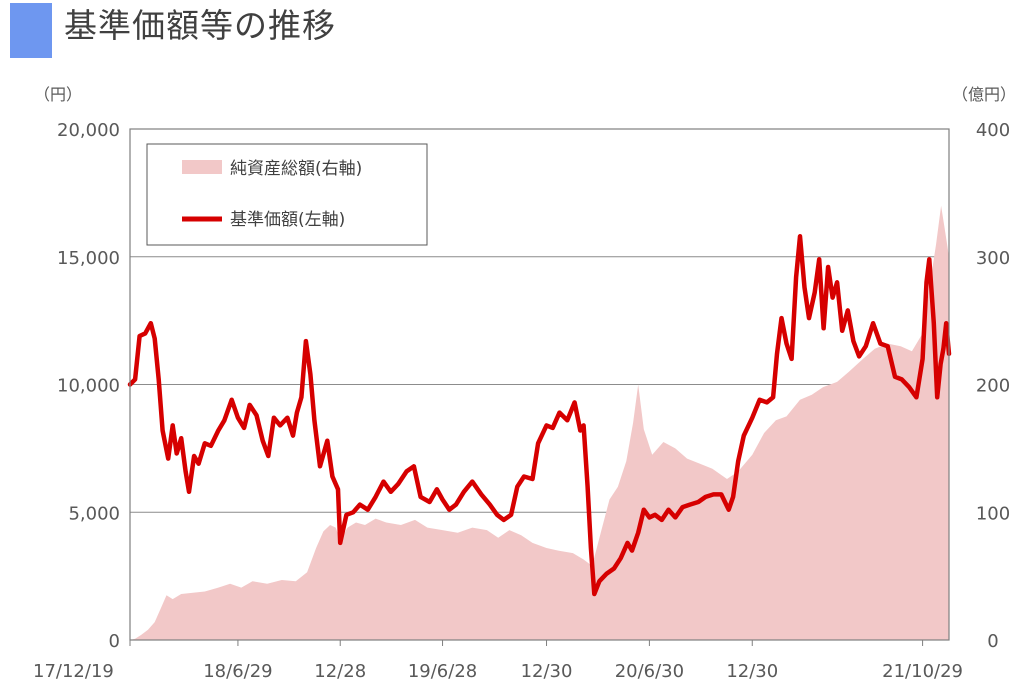 This screenshot has height=692, width=1024. I want to click on right-tick-label: 100, so click(993, 513).